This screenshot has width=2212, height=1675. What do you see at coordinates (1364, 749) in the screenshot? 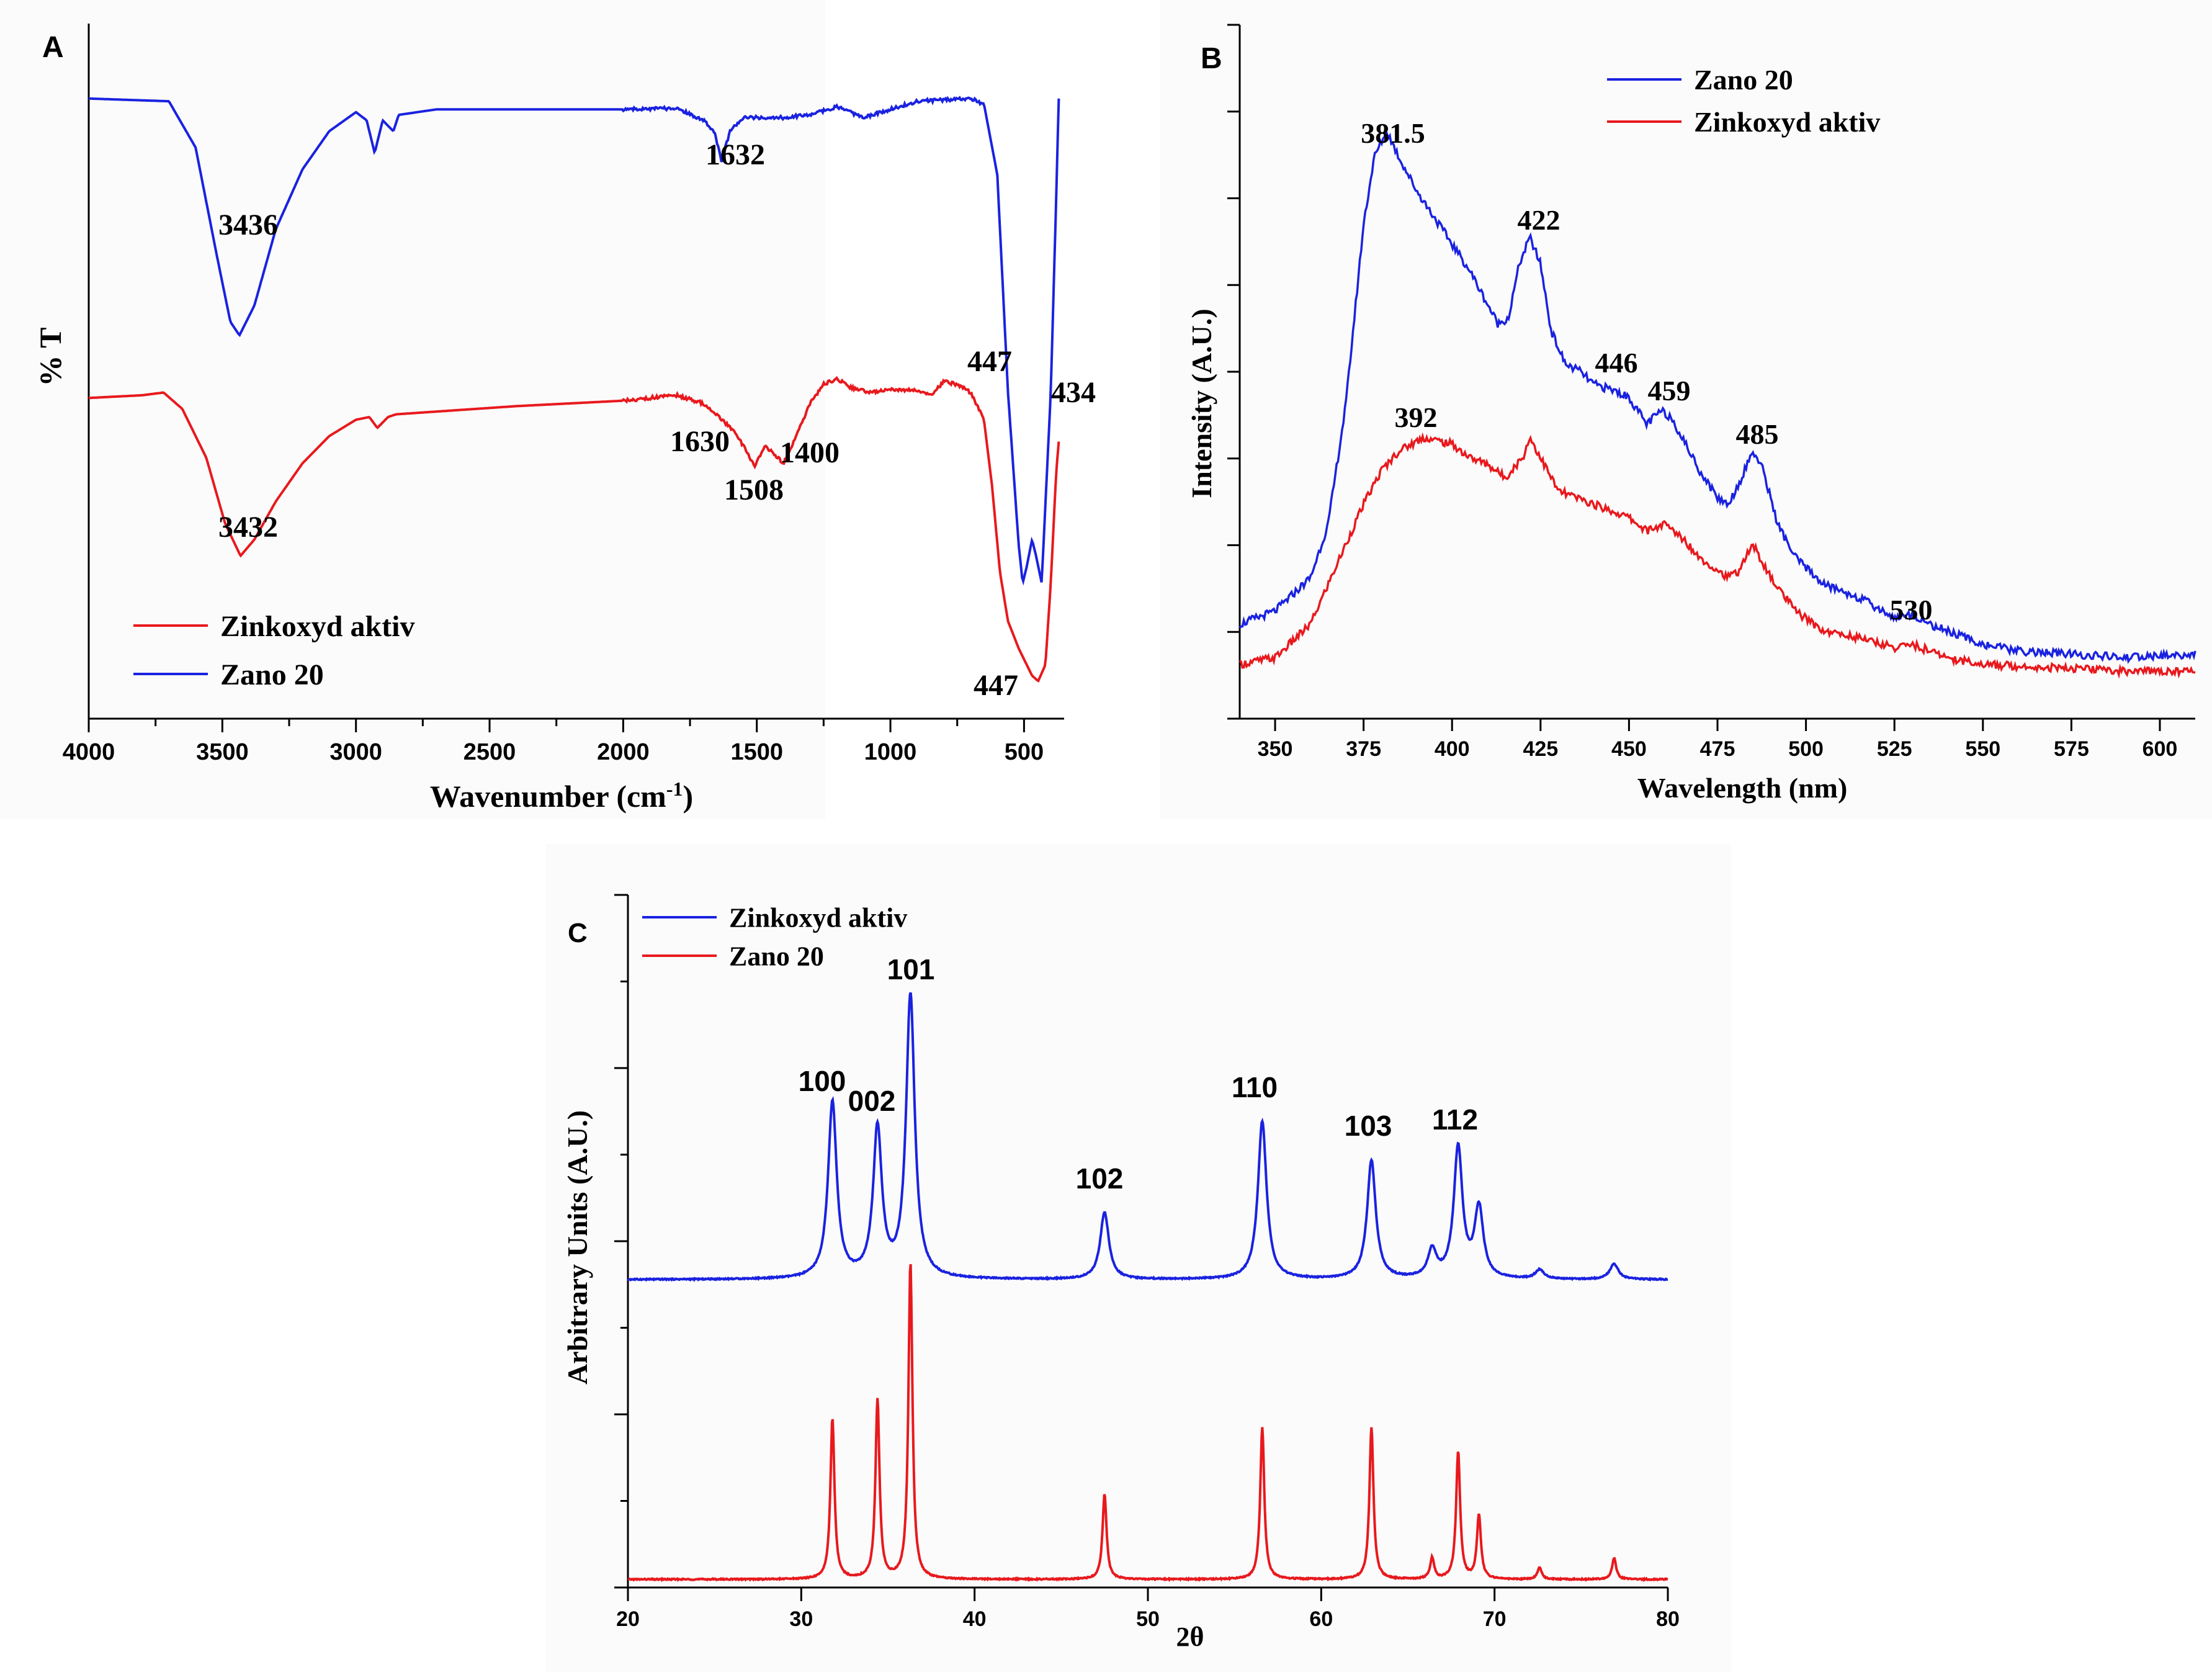
I see `panel-b-x-tick-label: 375` at bounding box center [1364, 749].